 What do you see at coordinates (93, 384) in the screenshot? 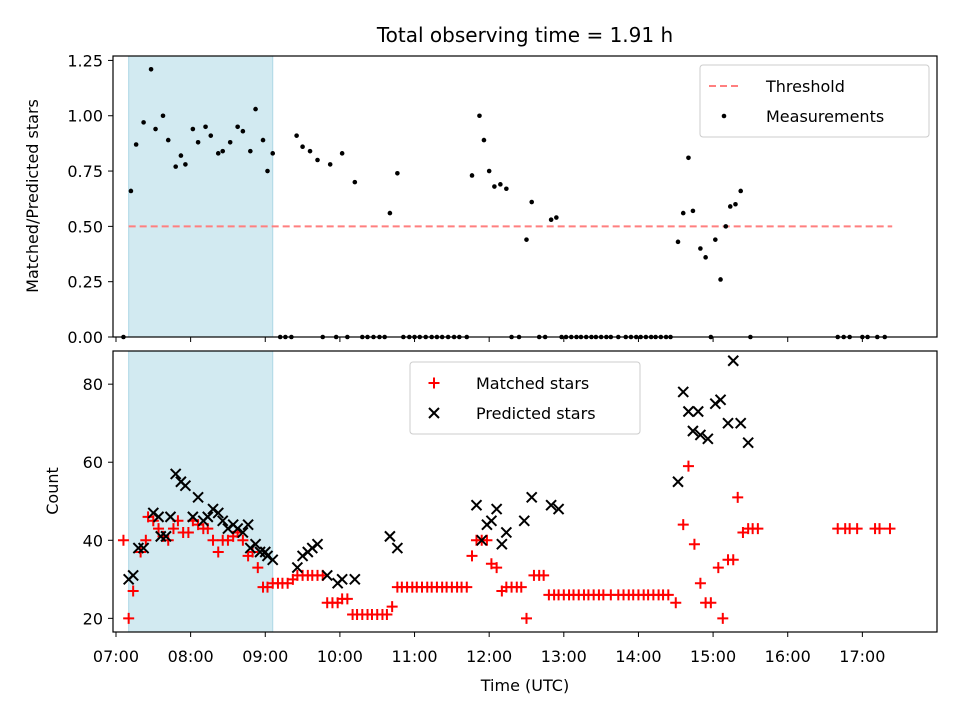
I see `y-tick-label: 80` at bounding box center [93, 384].